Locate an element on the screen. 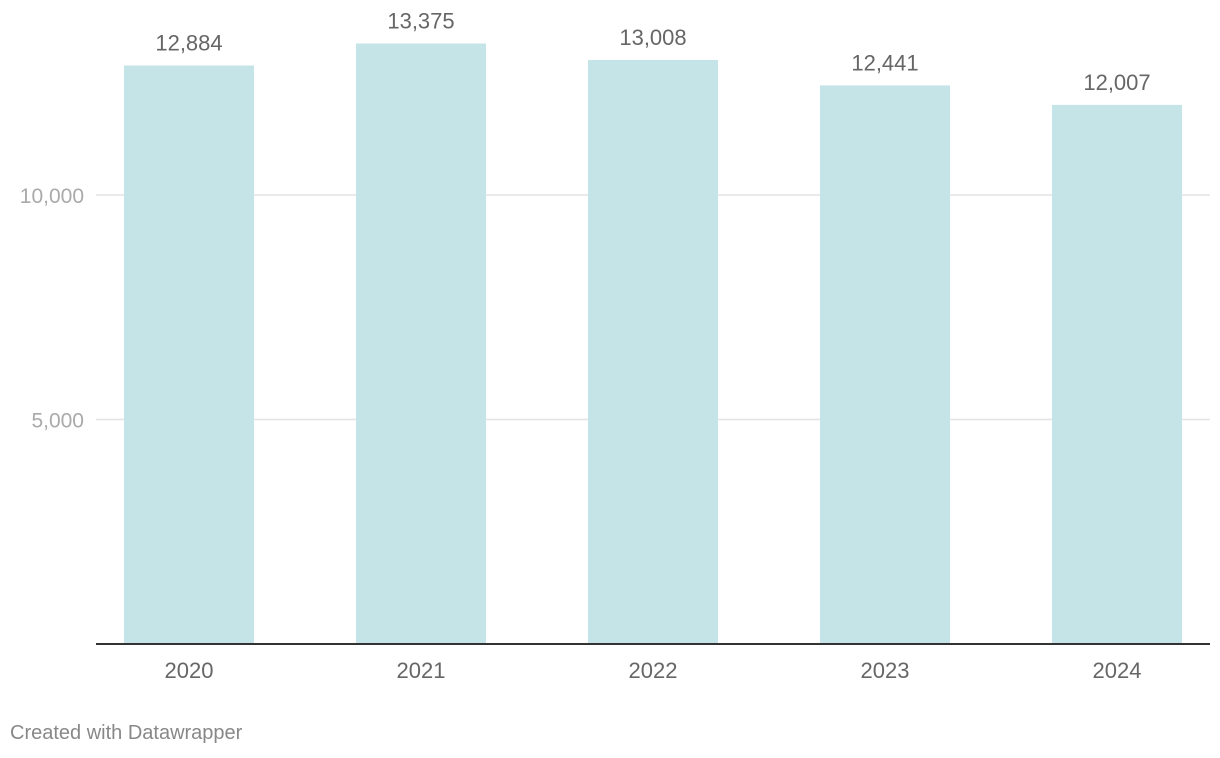 The image size is (1220, 758). x-category-label: 2022 is located at coordinates (653, 670).